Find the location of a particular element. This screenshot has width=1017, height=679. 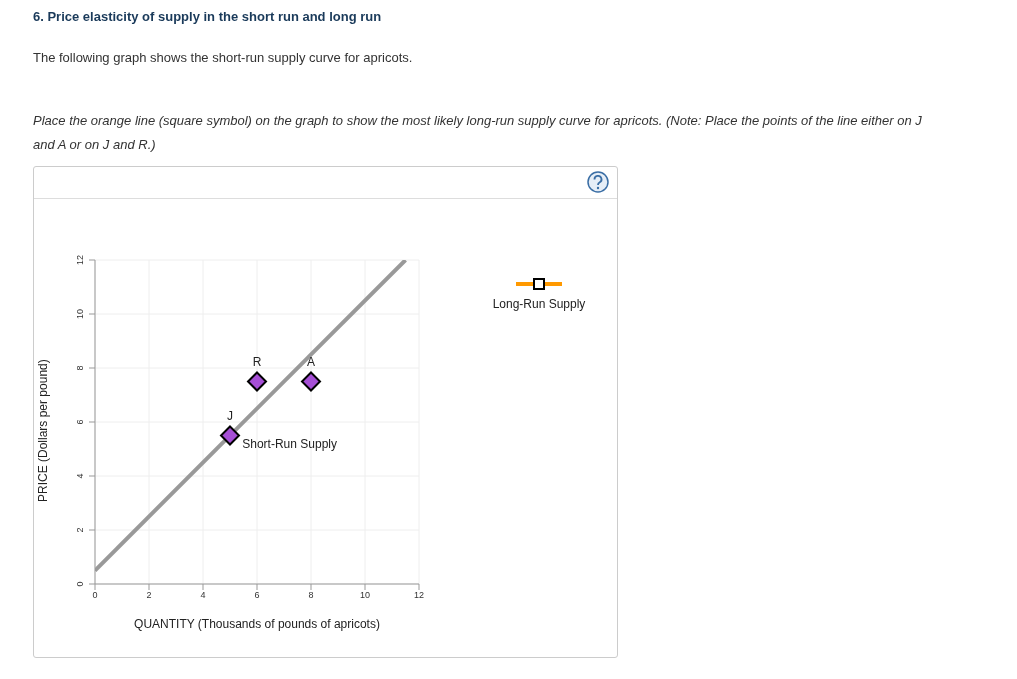

chart-title: 6. Price elasticity of supply in the short run and long run is located at coordinates (207, 16).